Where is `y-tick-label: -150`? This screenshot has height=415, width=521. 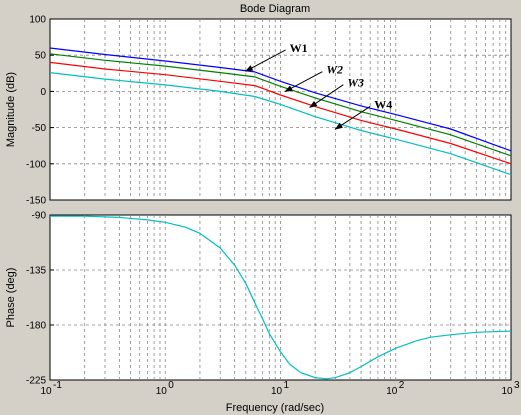
y-tick-label: -150 is located at coordinates (36, 201).